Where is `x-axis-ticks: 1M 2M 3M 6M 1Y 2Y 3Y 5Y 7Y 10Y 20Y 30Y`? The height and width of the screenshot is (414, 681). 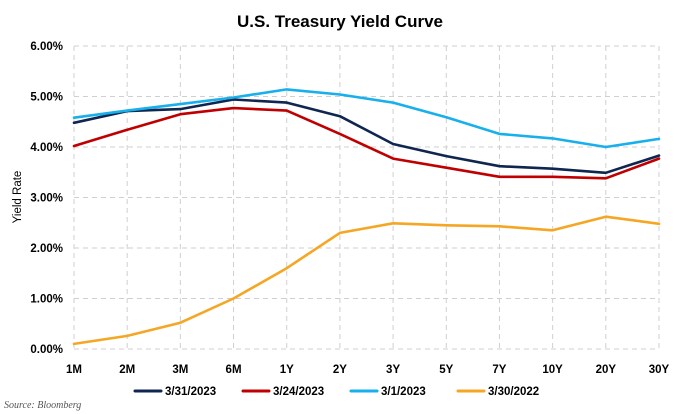 x-axis-ticks: 1M 2M 3M 6M 1Y 2Y 3Y 5Y 7Y 10Y 20Y 30Y is located at coordinates (368, 370).